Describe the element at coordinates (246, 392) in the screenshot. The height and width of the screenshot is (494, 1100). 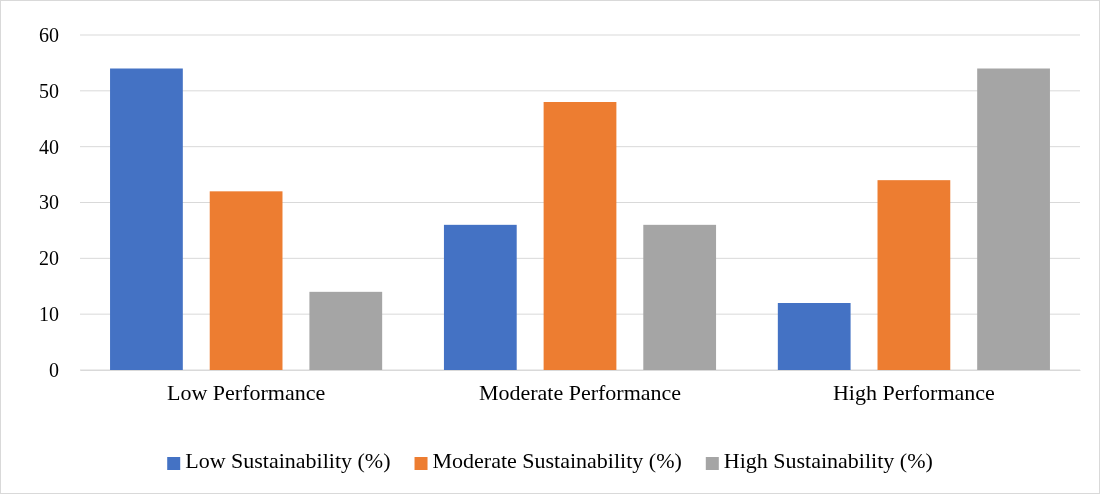
I see `x-tick-label: Low Performance` at that location.